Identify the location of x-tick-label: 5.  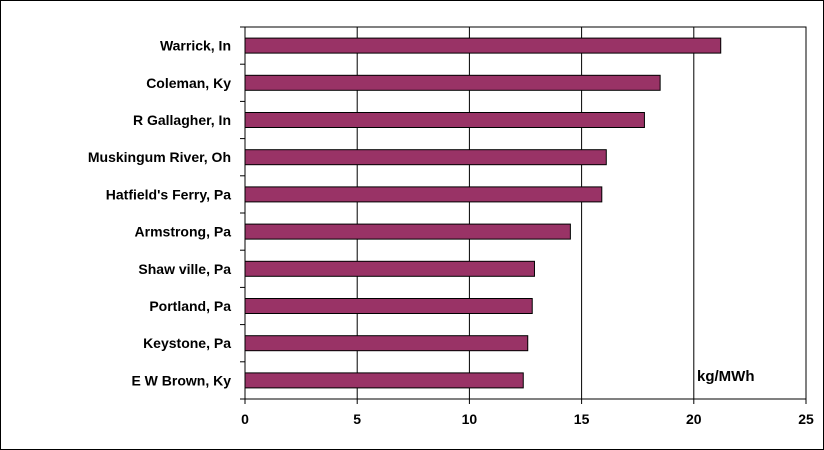
(357, 419).